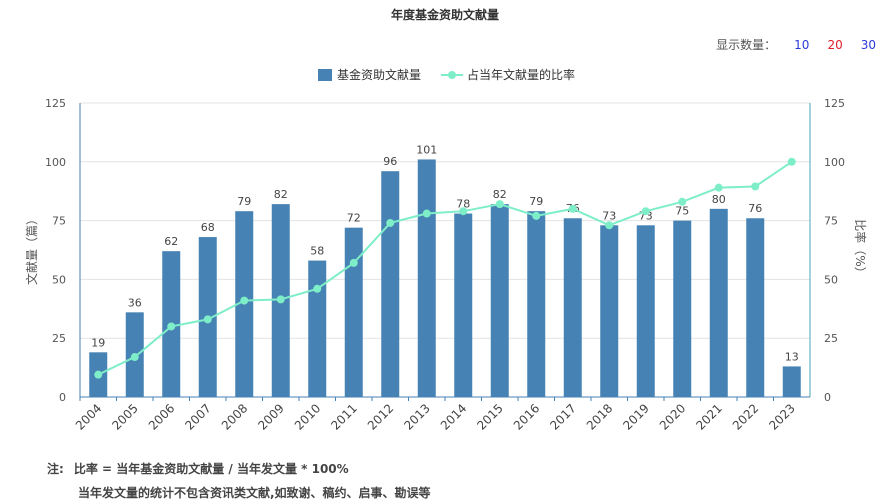  Describe the element at coordinates (426, 149) in the screenshot. I see `bar-value-label: 101` at that location.